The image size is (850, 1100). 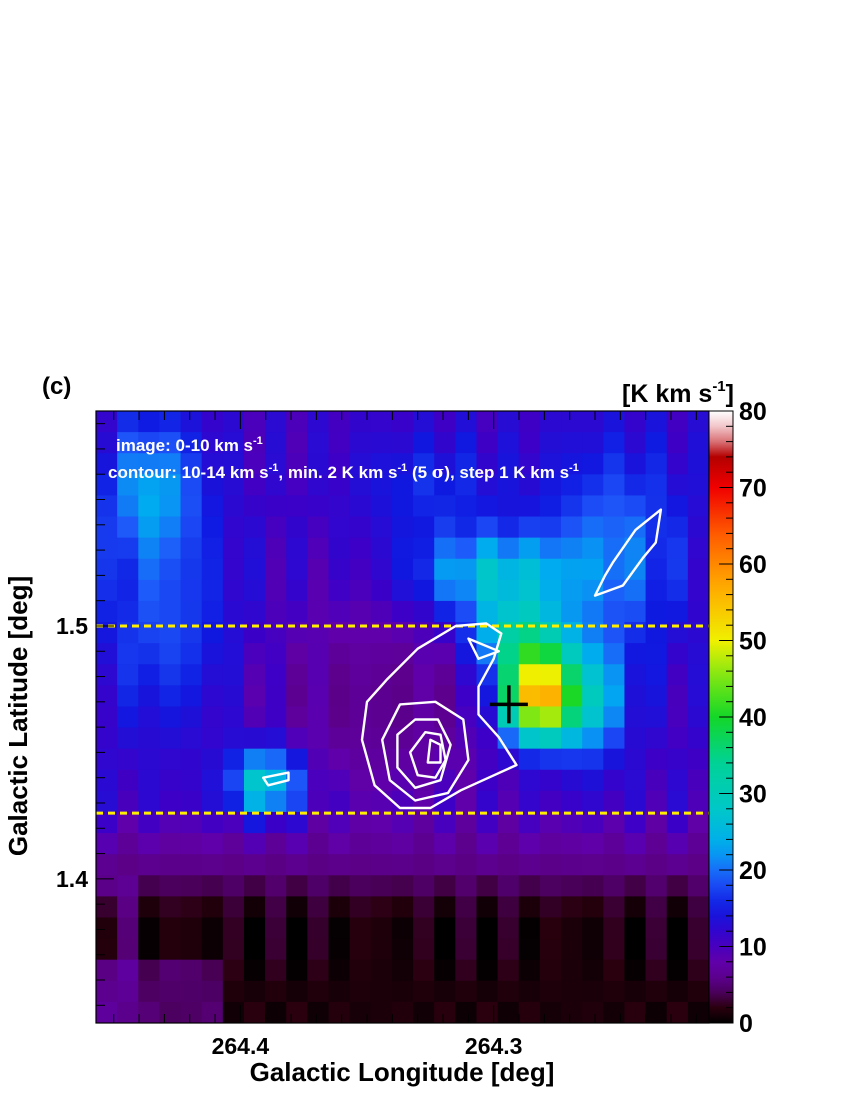 What do you see at coordinates (753, 871) in the screenshot?
I see `colorbar-tick-label: 20` at bounding box center [753, 871].